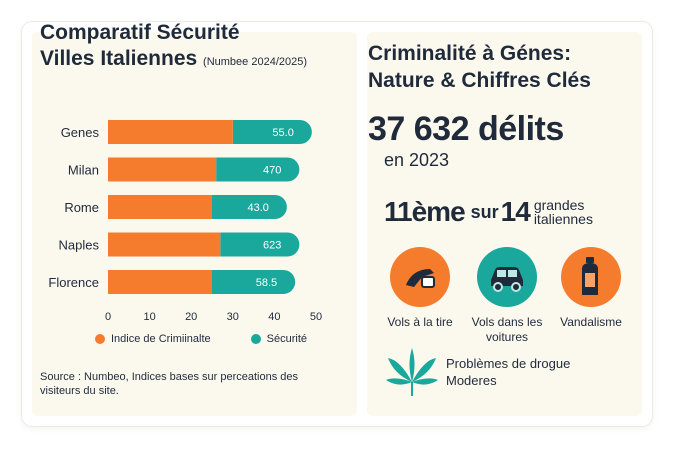  What do you see at coordinates (108, 317) in the screenshot?
I see `x-tick-label: 0` at bounding box center [108, 317].